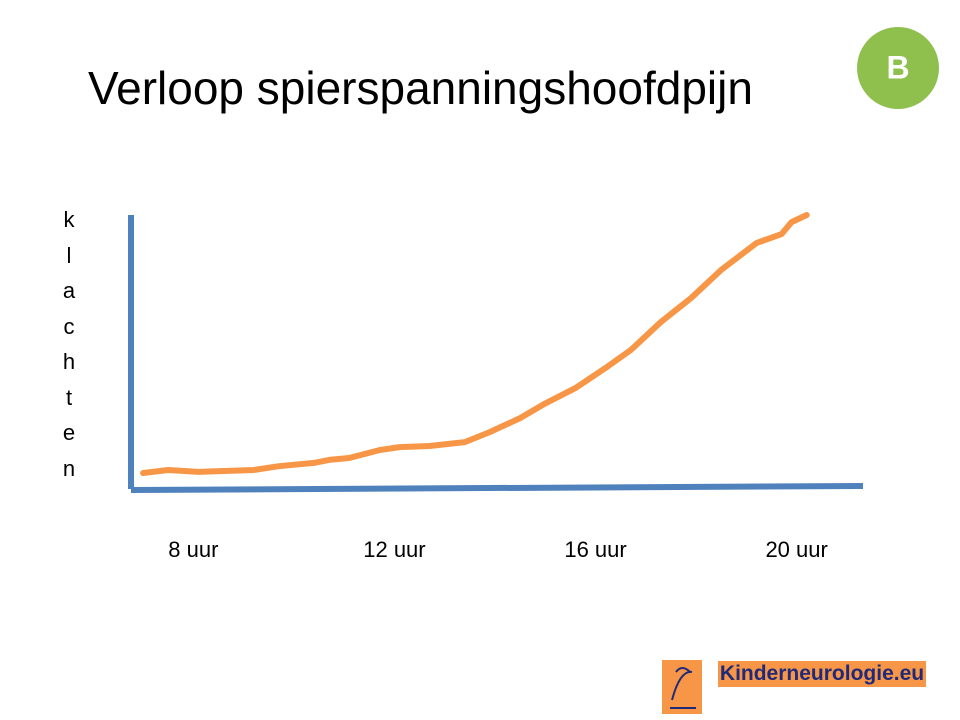 This screenshot has height=720, width=960. I want to click on x-tick-label: 20 uur, so click(796, 549).